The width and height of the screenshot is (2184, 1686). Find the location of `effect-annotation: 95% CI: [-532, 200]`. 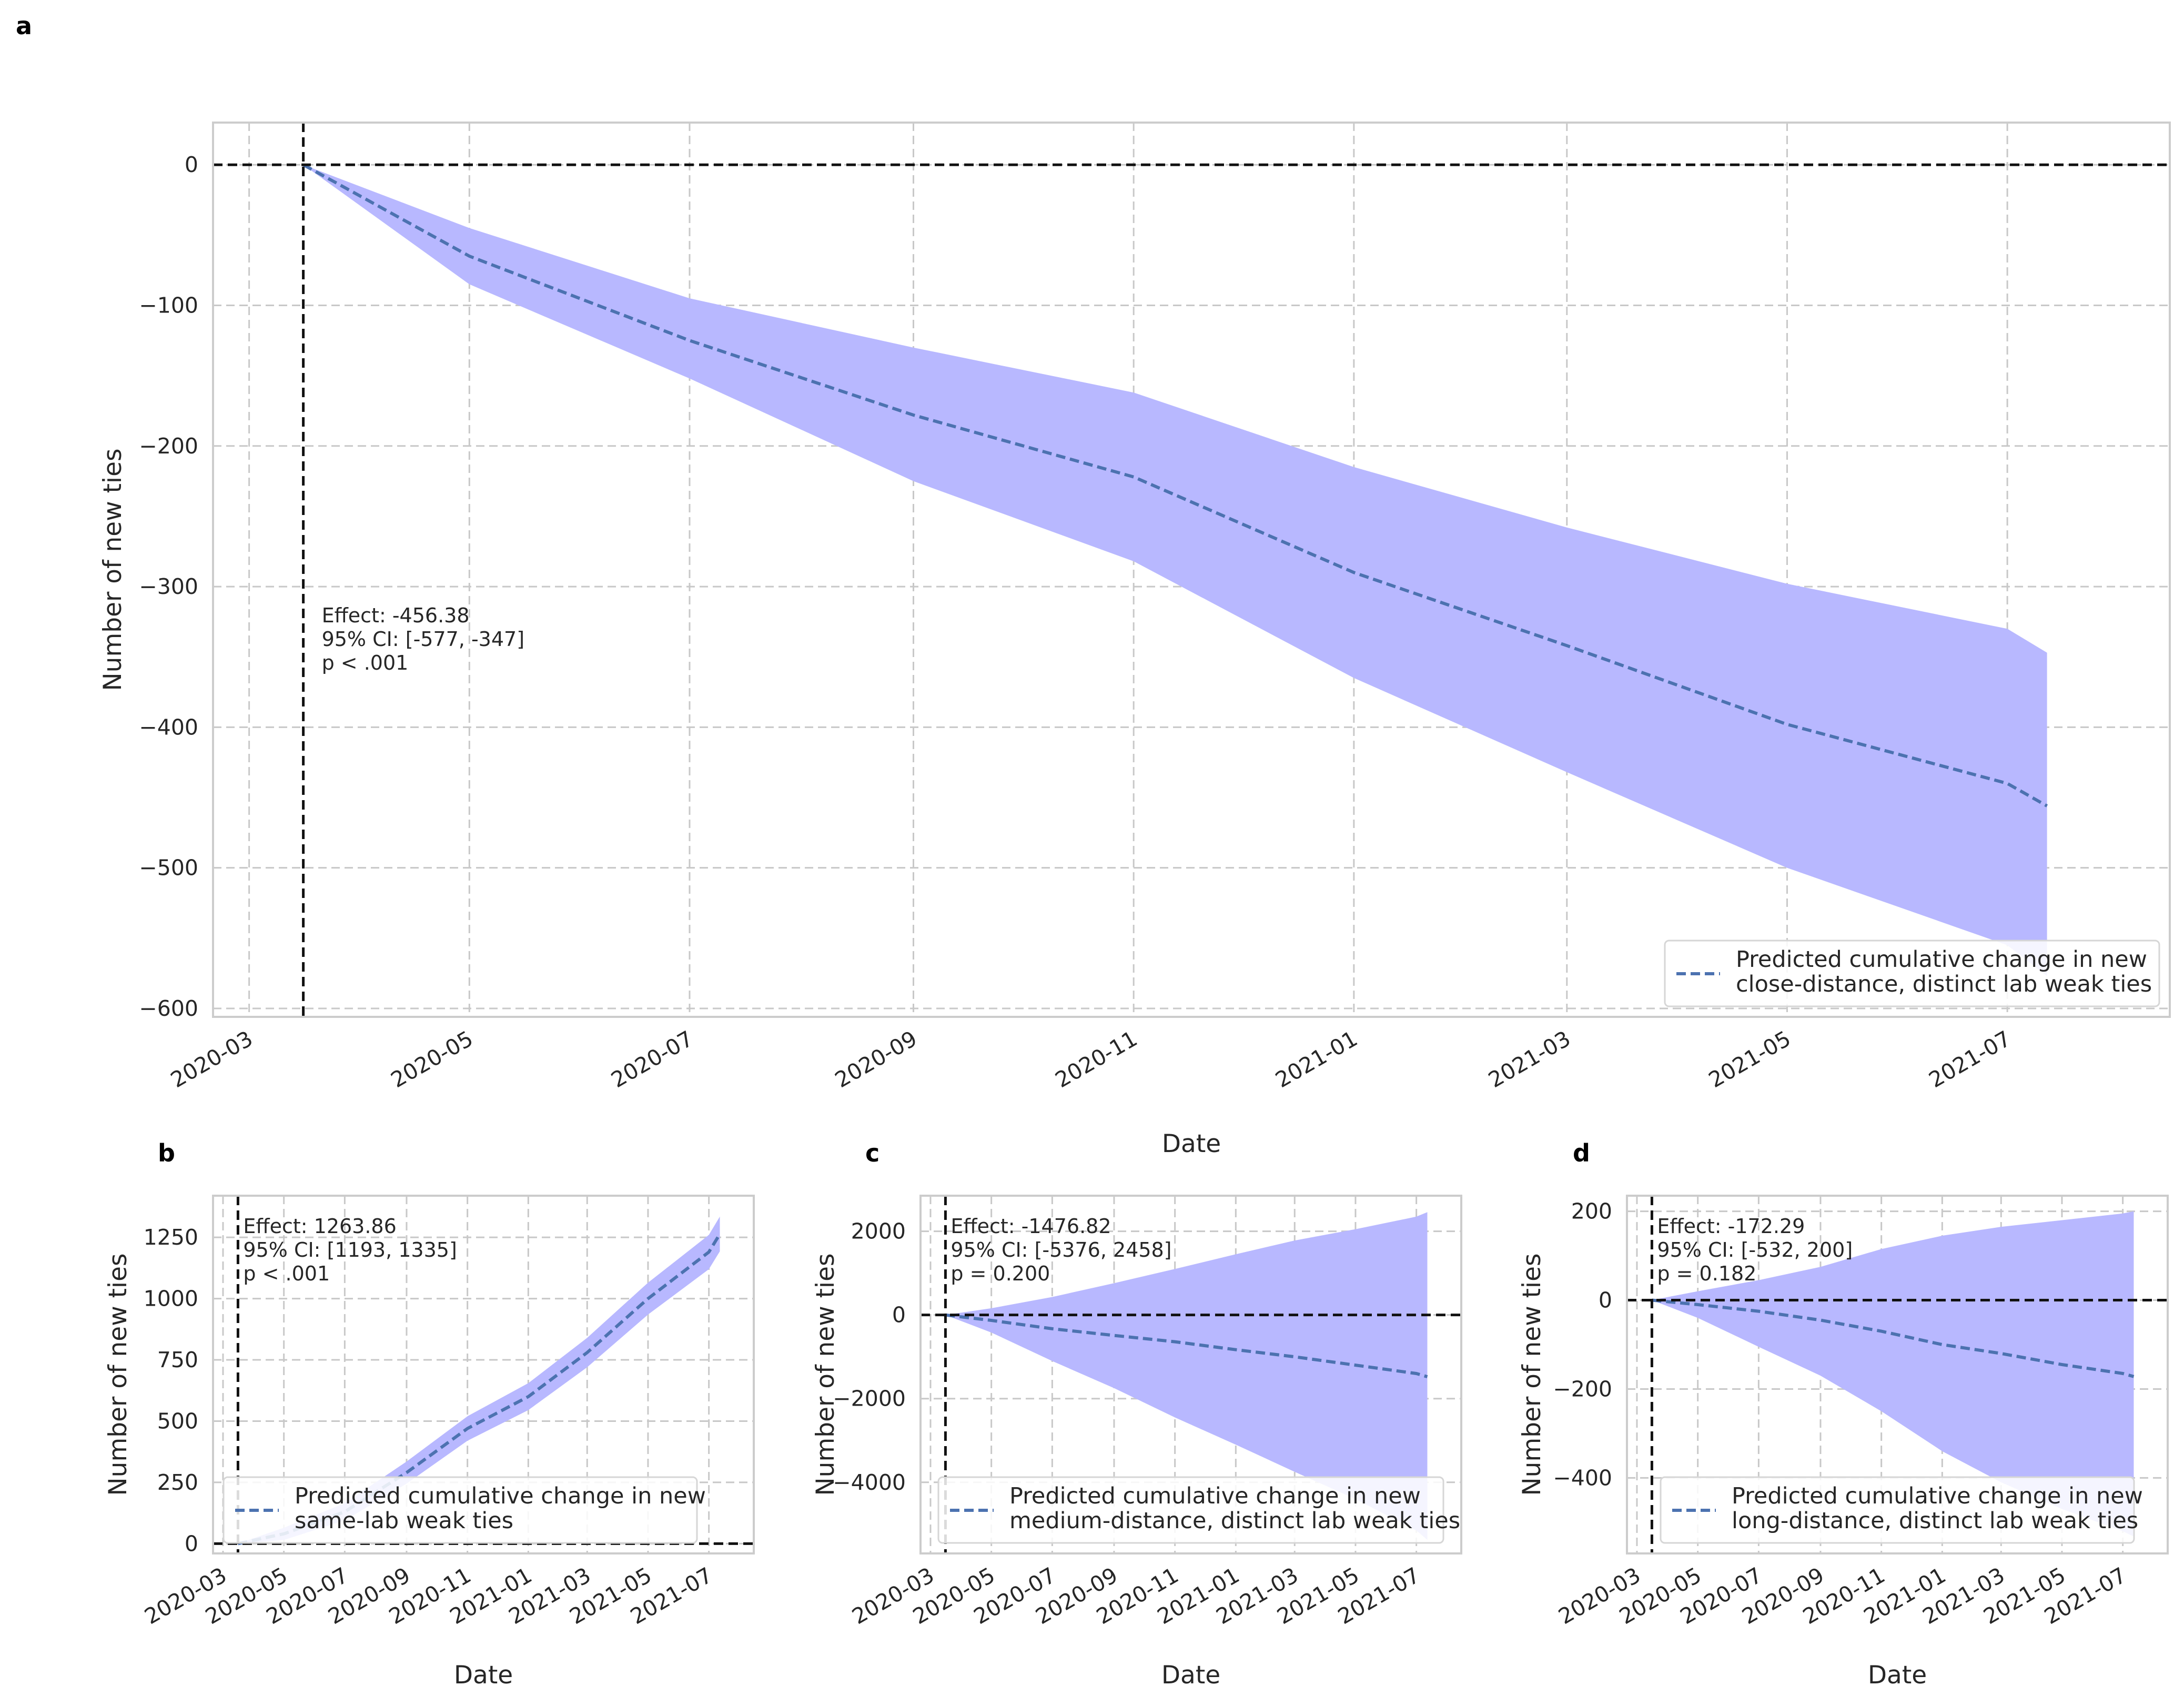

effect-annotation: 95% CI: [-532, 200] is located at coordinates (1755, 1250).